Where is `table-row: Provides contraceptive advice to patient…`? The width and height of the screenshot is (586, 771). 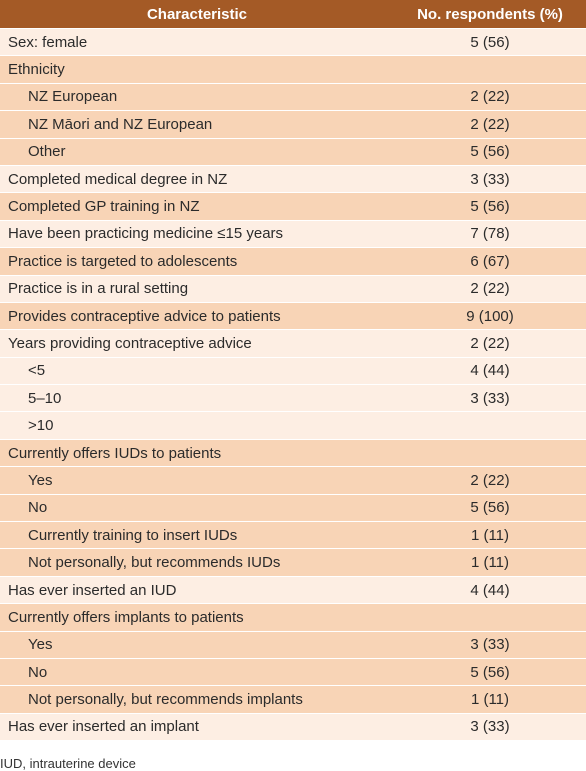 table-row: Provides contraceptive advice to patient… is located at coordinates (293, 315).